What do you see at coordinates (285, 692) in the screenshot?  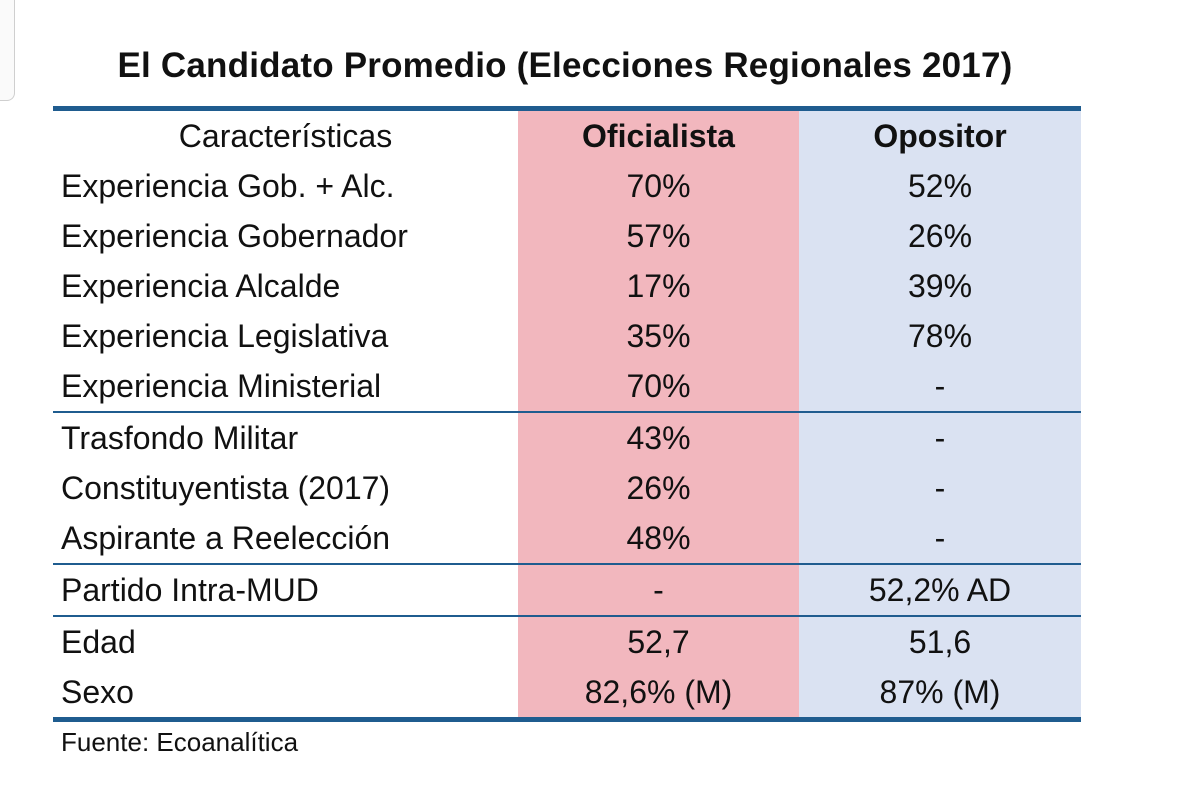 I see `row-label: Sexo` at bounding box center [285, 692].